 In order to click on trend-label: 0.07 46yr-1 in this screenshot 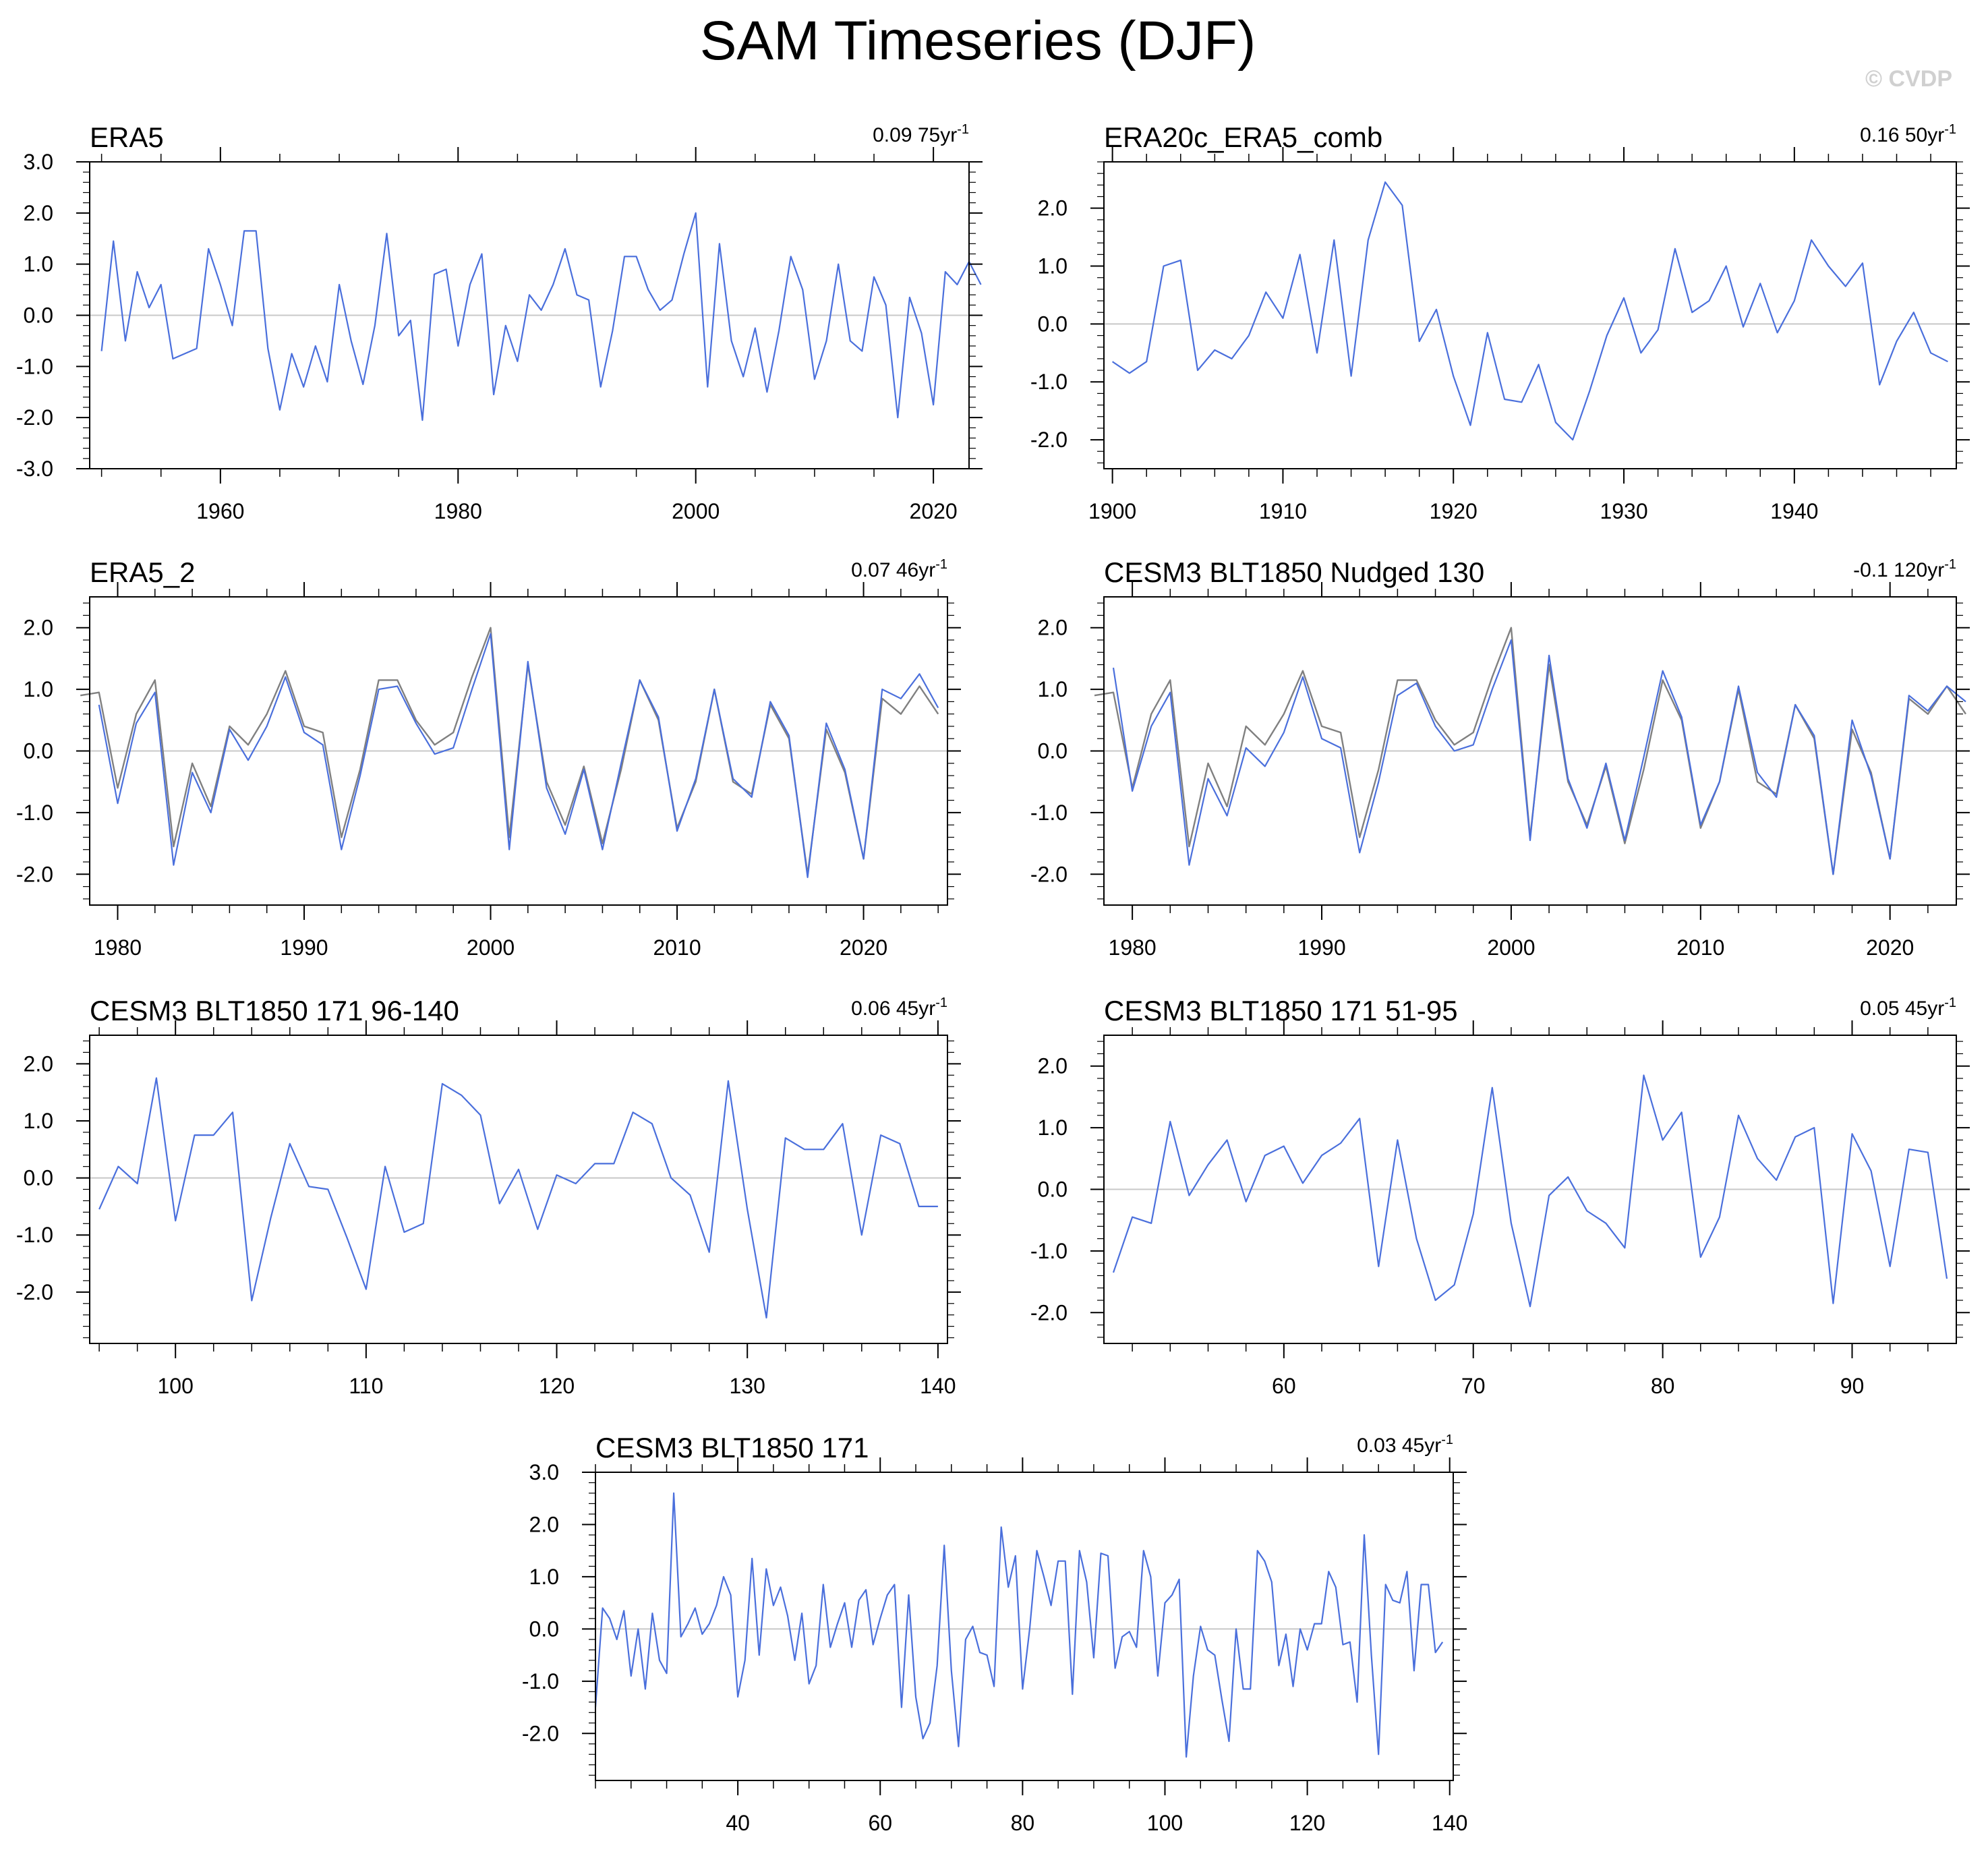, I will do `click(899, 569)`.